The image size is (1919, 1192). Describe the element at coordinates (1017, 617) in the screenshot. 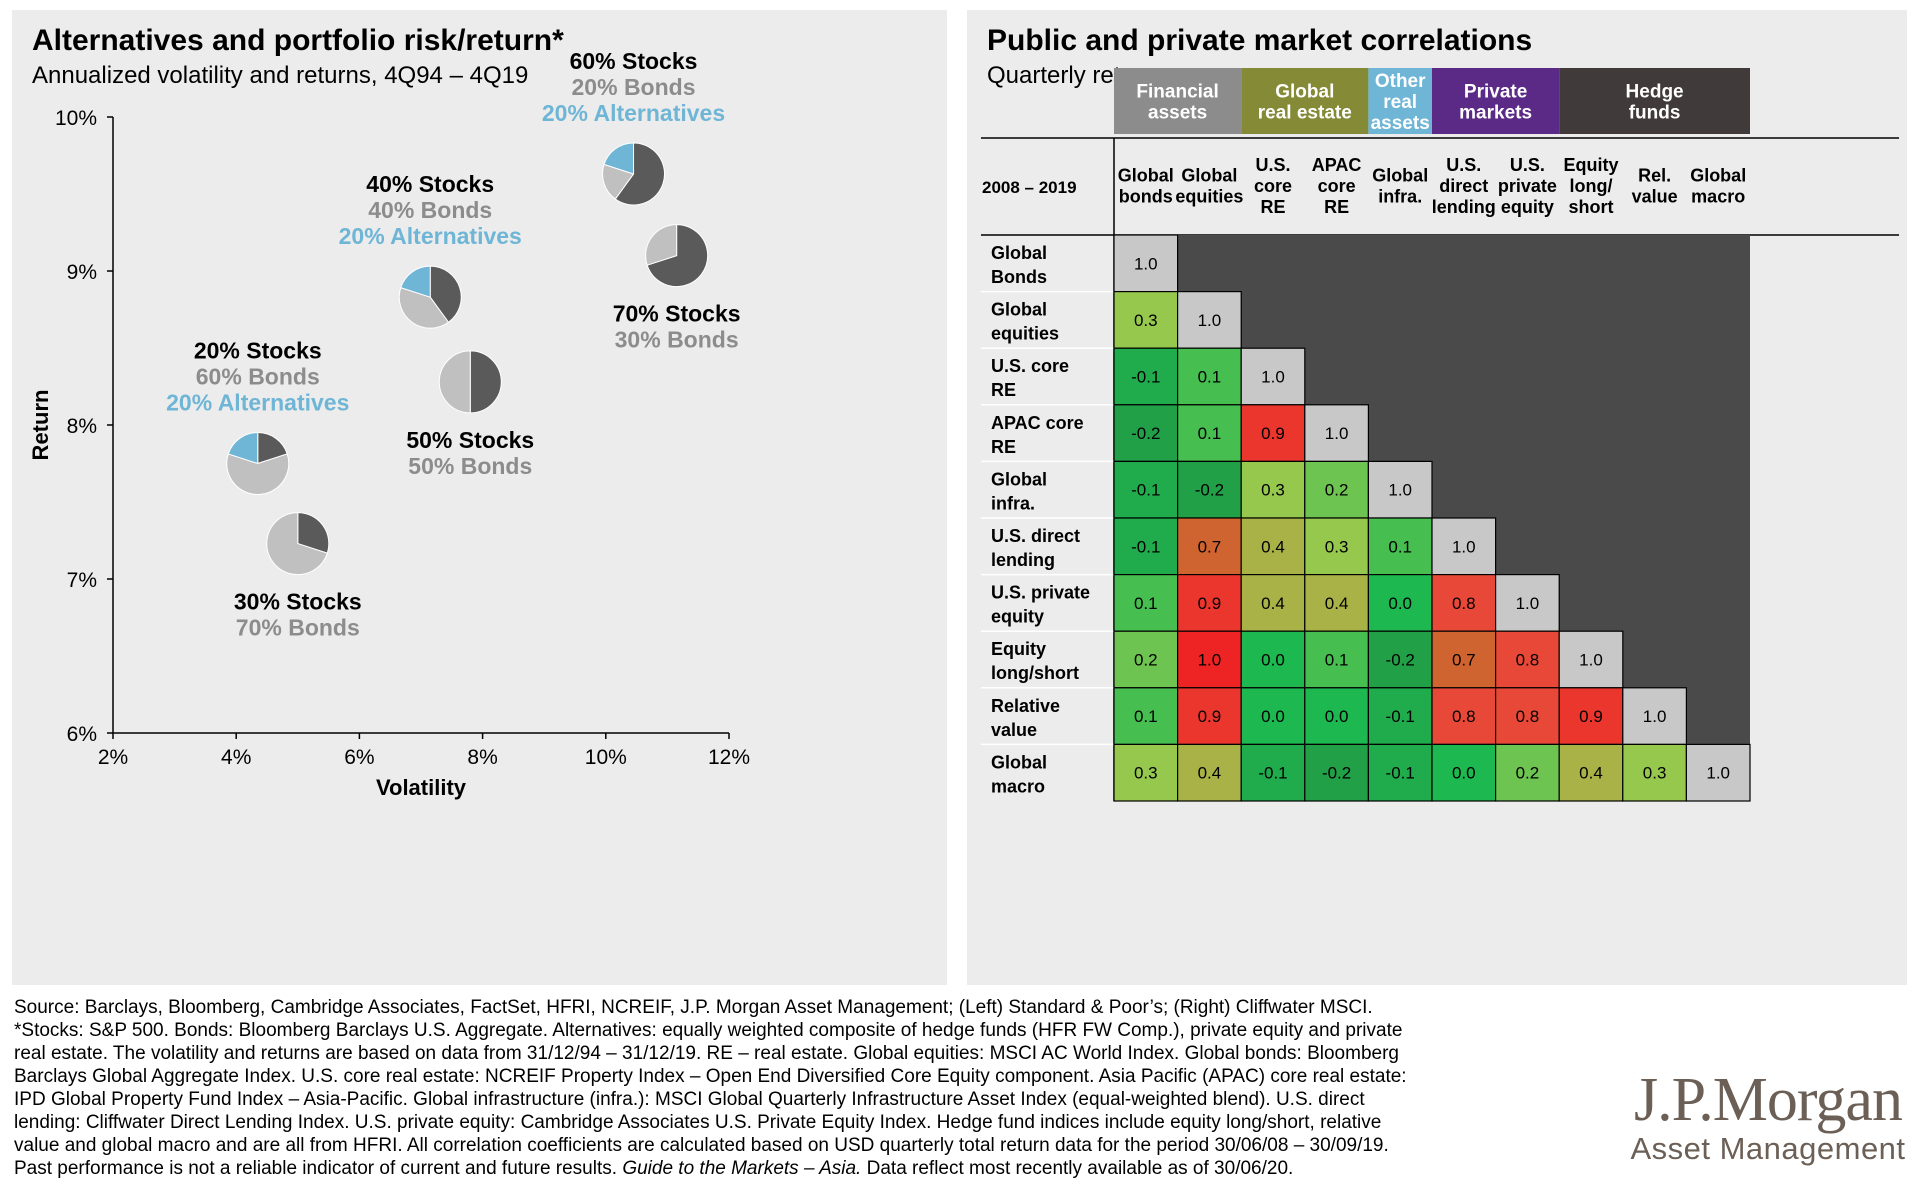

I see `row-header-label: equity` at that location.